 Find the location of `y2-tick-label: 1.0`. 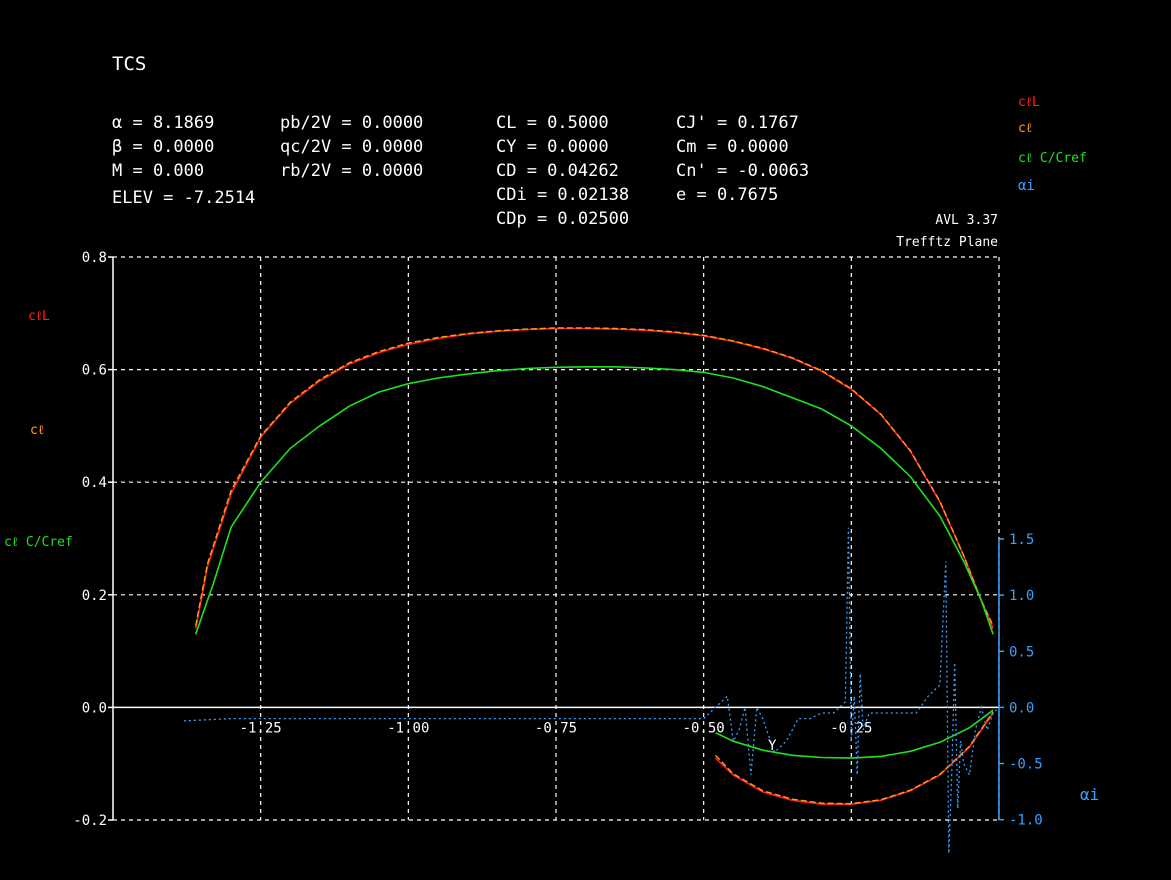

y2-tick-label: 1.0 is located at coordinates (1021, 596).